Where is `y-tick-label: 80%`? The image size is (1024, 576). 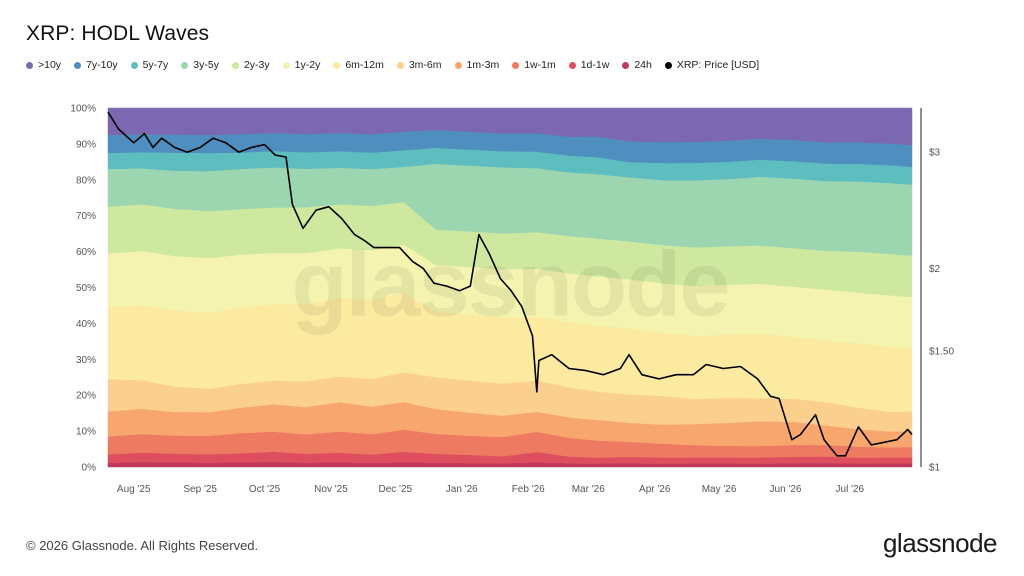 y-tick-label: 80% is located at coordinates (86, 180).